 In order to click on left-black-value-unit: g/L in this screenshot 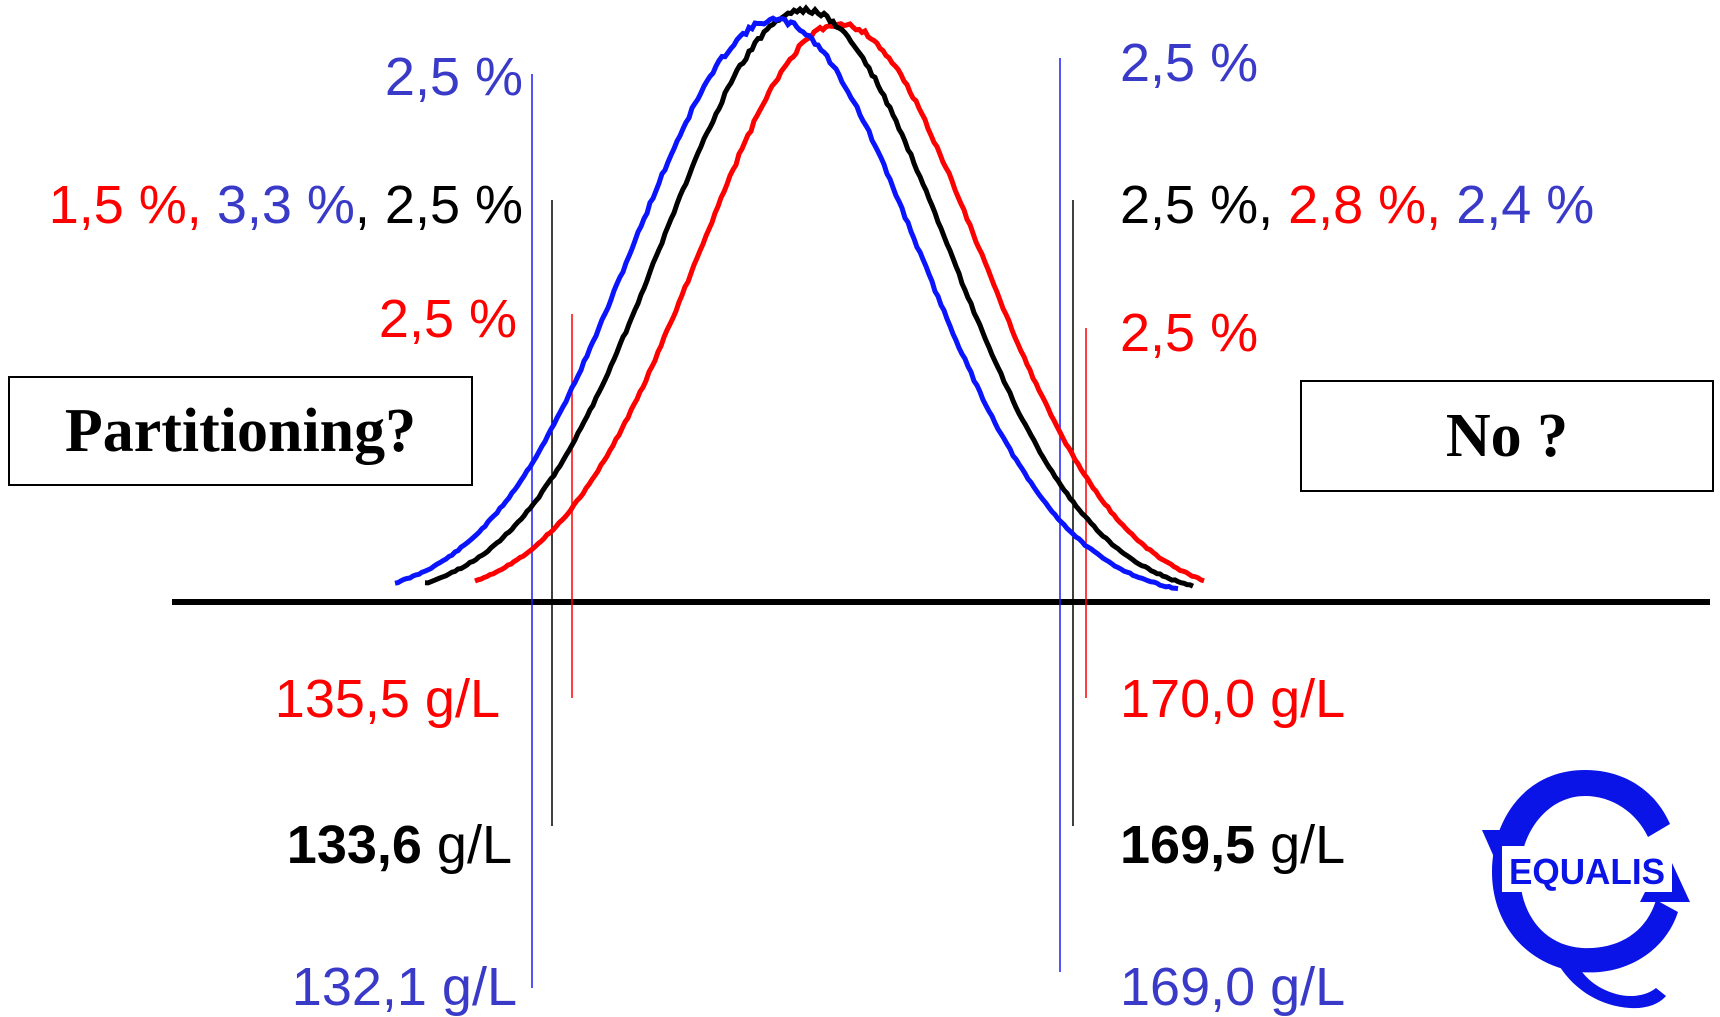, I will do `click(466, 845)`.